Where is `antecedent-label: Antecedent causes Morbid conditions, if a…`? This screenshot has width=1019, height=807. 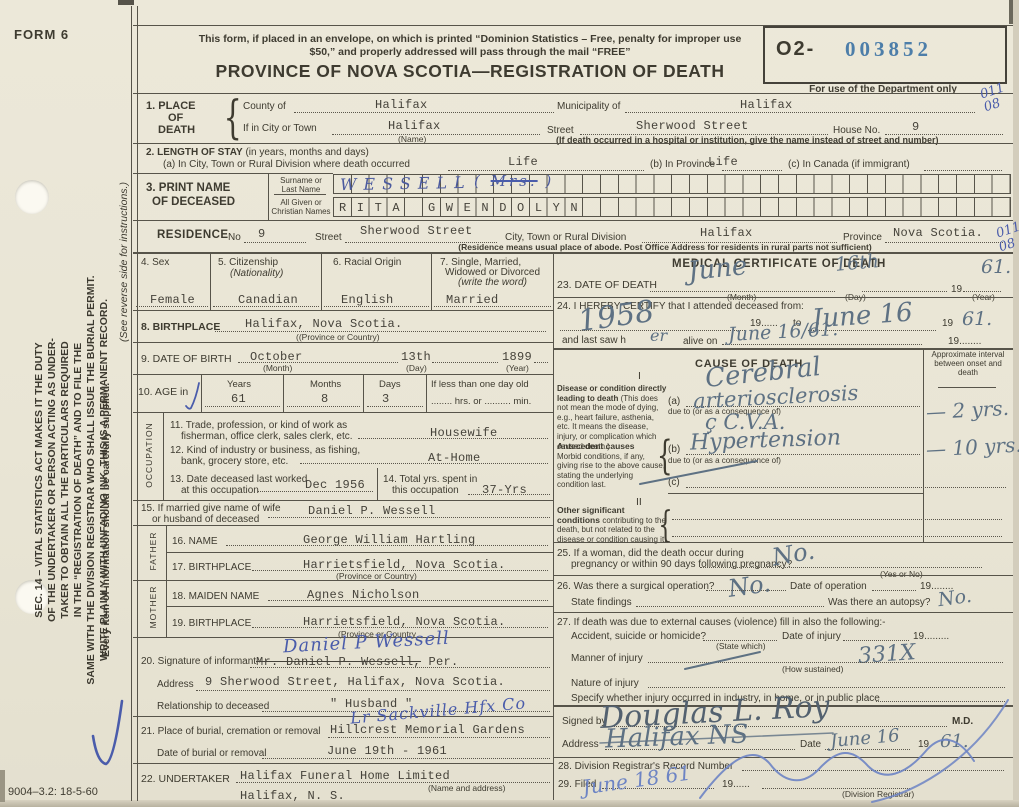 antecedent-label: Antecedent causes Morbid conditions, if a… is located at coordinates (612, 465).